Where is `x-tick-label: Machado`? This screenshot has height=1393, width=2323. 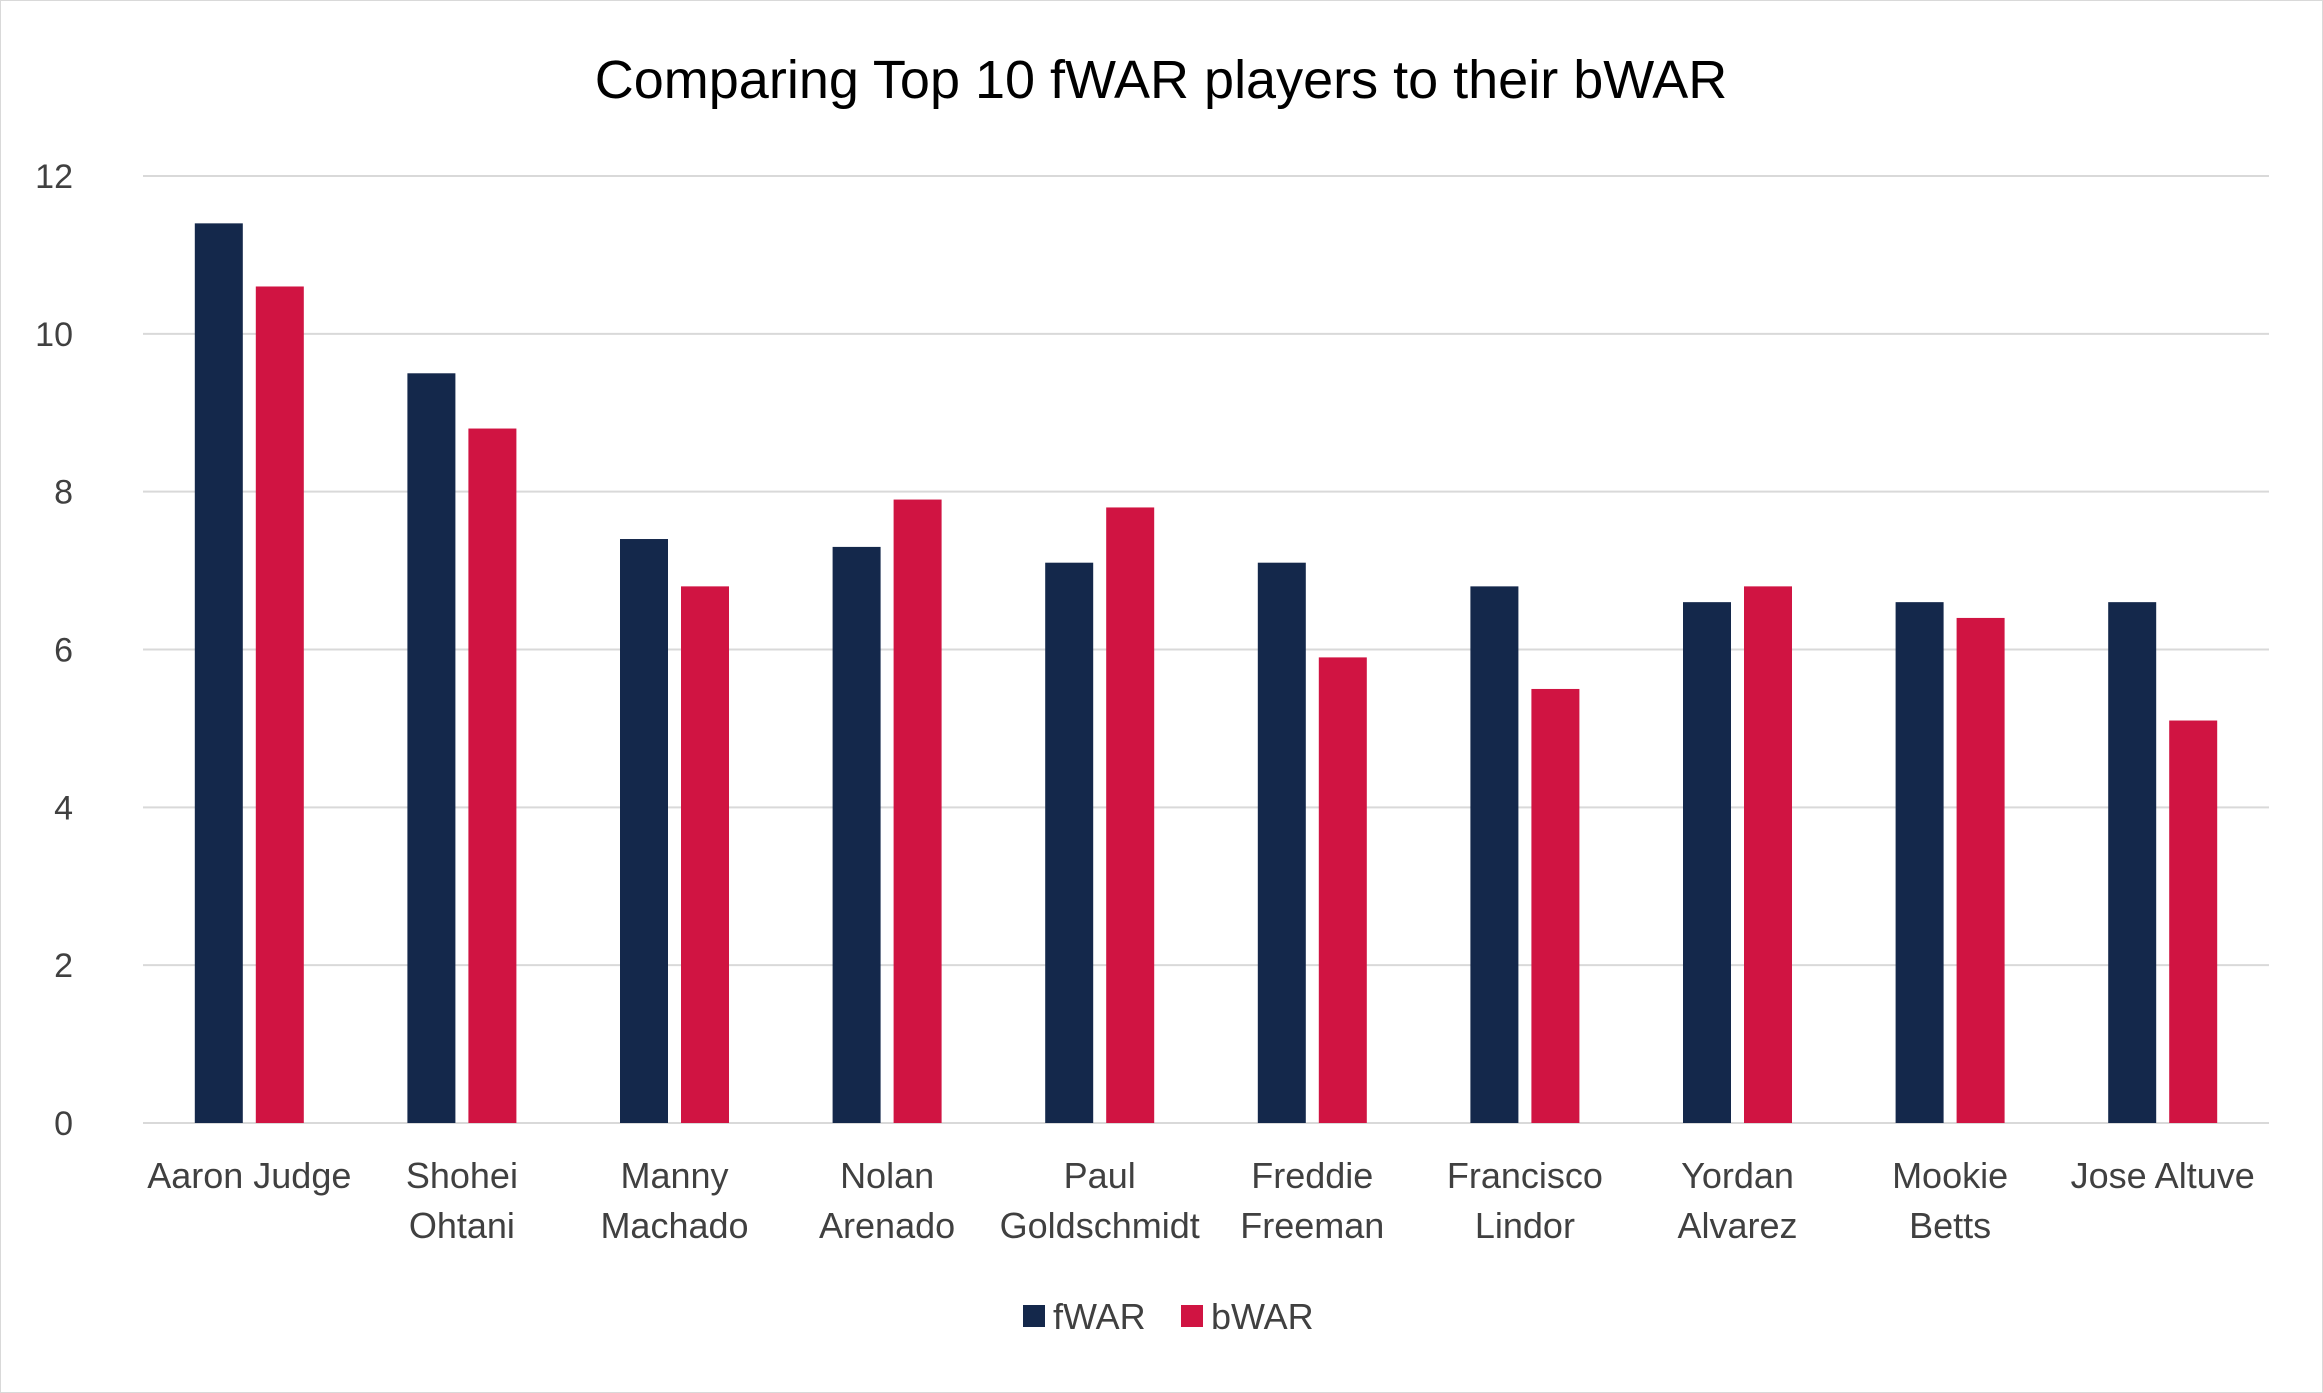
x-tick-label: Machado is located at coordinates (674, 1225).